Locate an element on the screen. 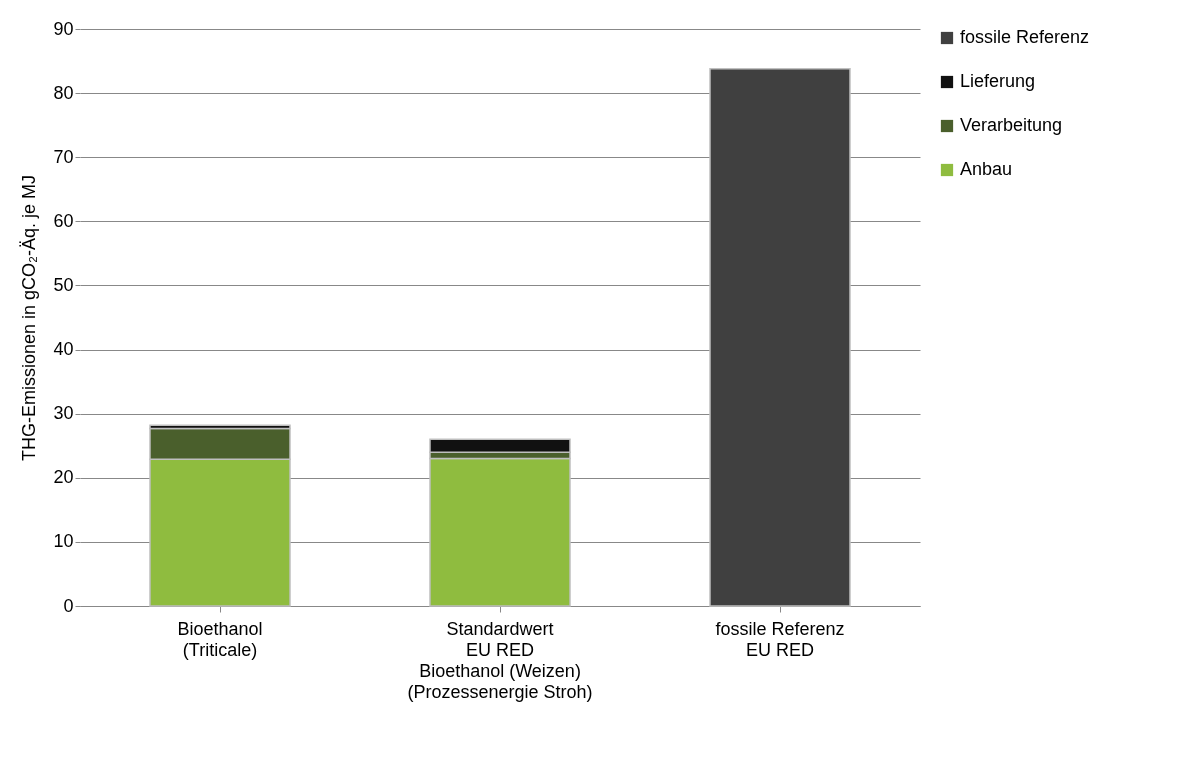 Image resolution: width=1202 pixels, height=757 pixels. legend-label: Lieferung is located at coordinates (998, 81).